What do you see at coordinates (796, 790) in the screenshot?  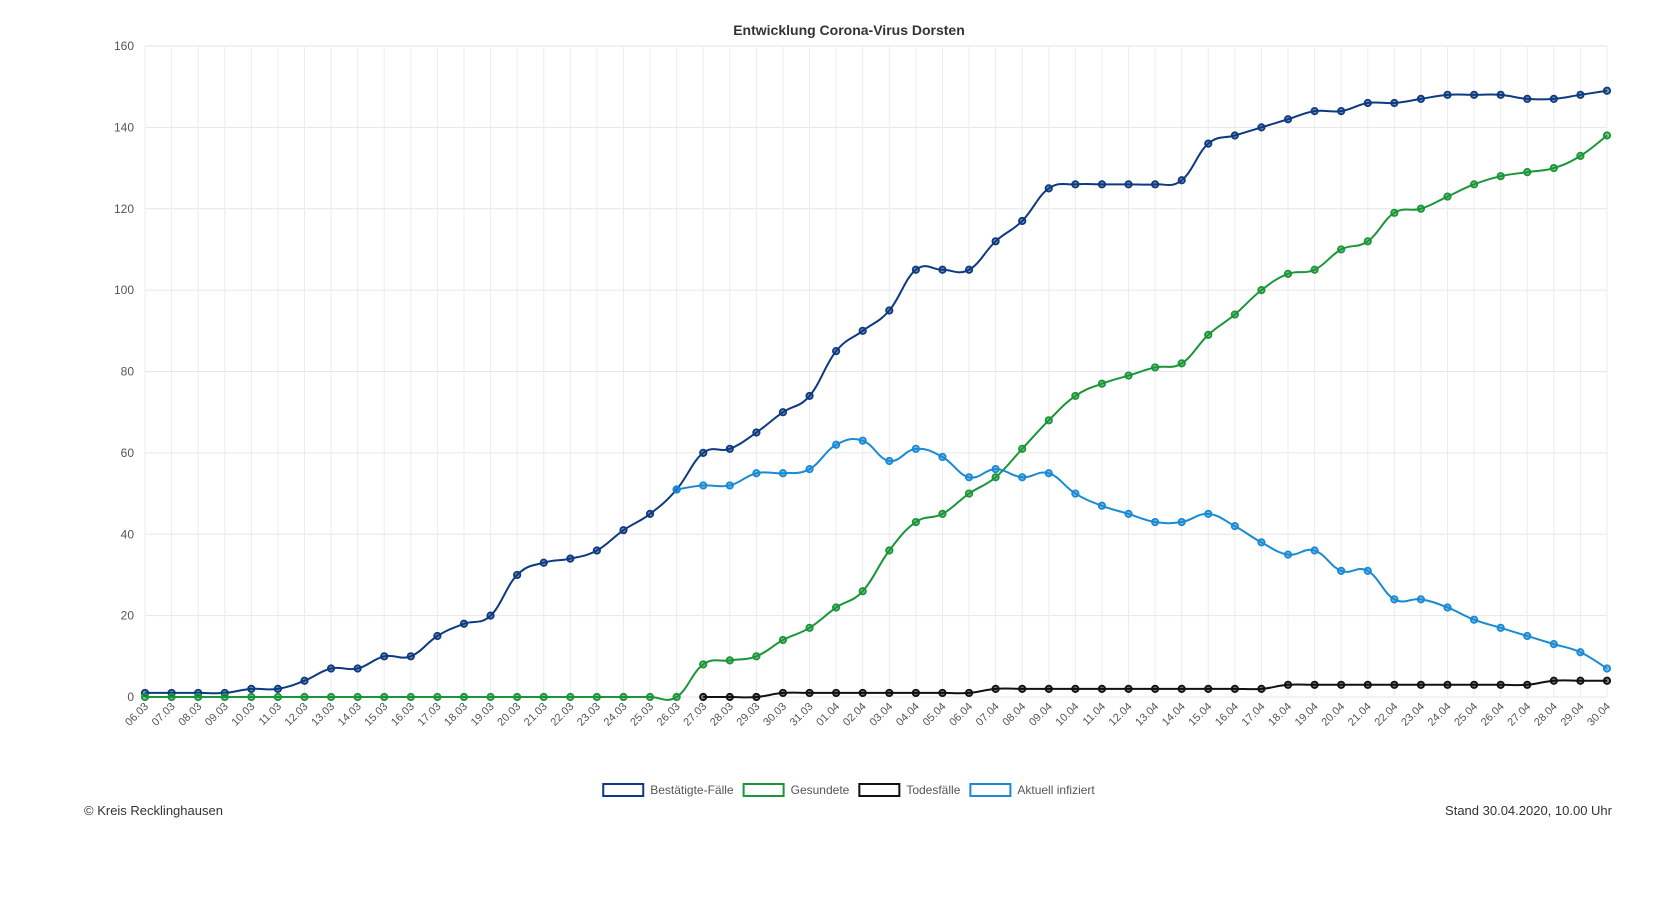 I see `legend-item: Gesundete` at bounding box center [796, 790].